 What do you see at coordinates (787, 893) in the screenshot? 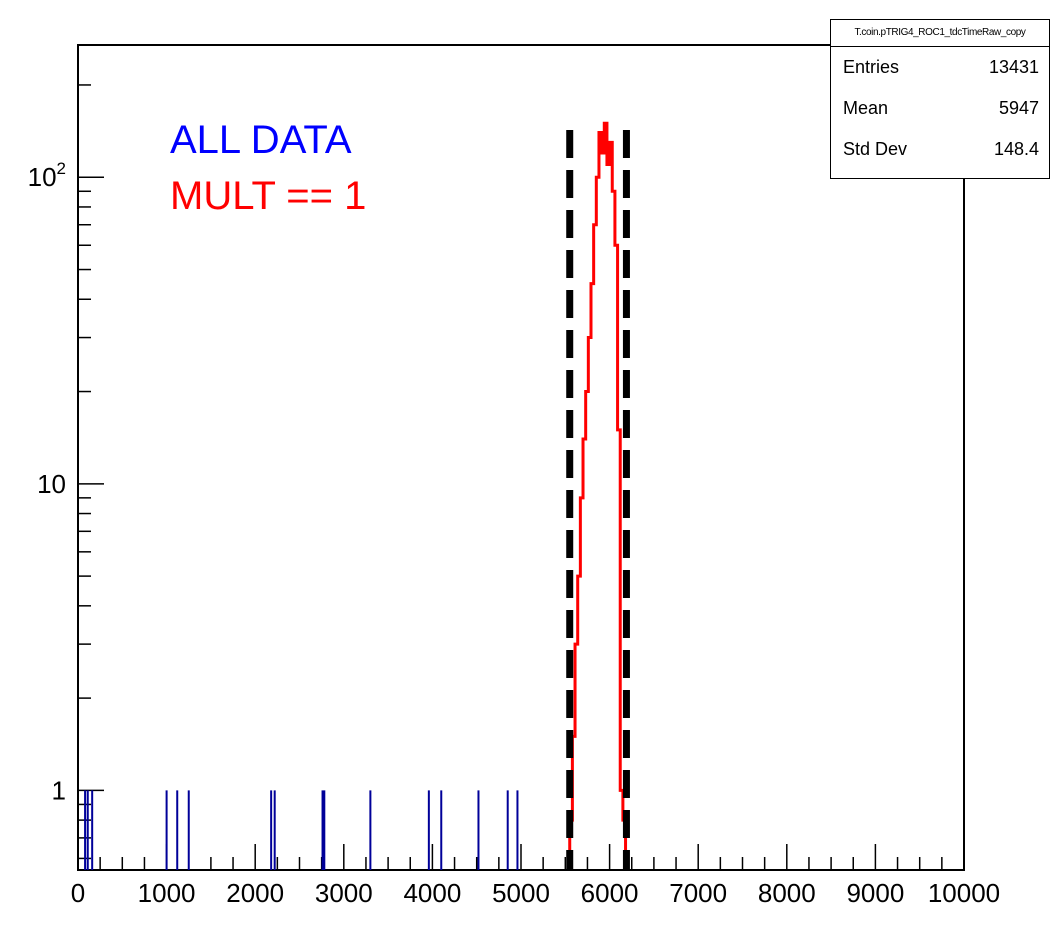
I see `x-tick-label: 8000` at bounding box center [787, 893].